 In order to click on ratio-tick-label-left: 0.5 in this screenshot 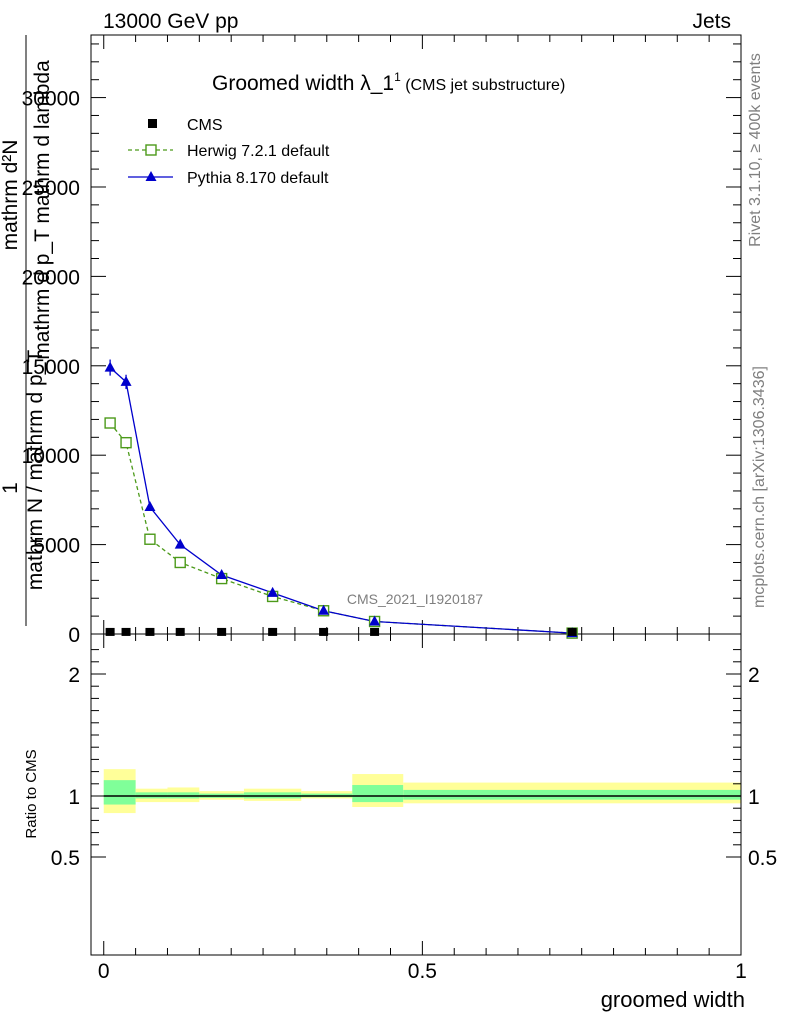, I will do `click(65, 858)`.